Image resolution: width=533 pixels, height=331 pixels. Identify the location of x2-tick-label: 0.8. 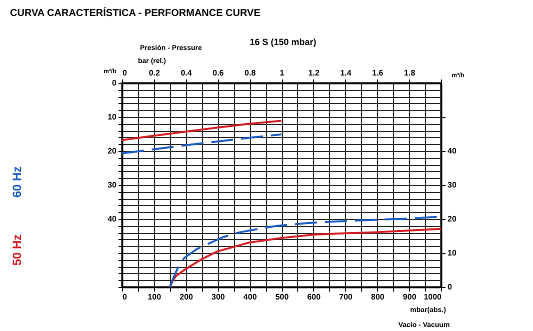
(250, 73).